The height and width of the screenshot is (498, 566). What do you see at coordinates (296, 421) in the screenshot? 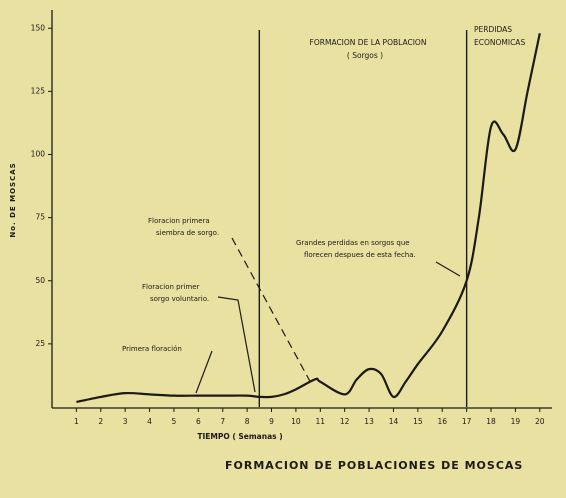
I see `x-tick-label: 10` at bounding box center [296, 421].